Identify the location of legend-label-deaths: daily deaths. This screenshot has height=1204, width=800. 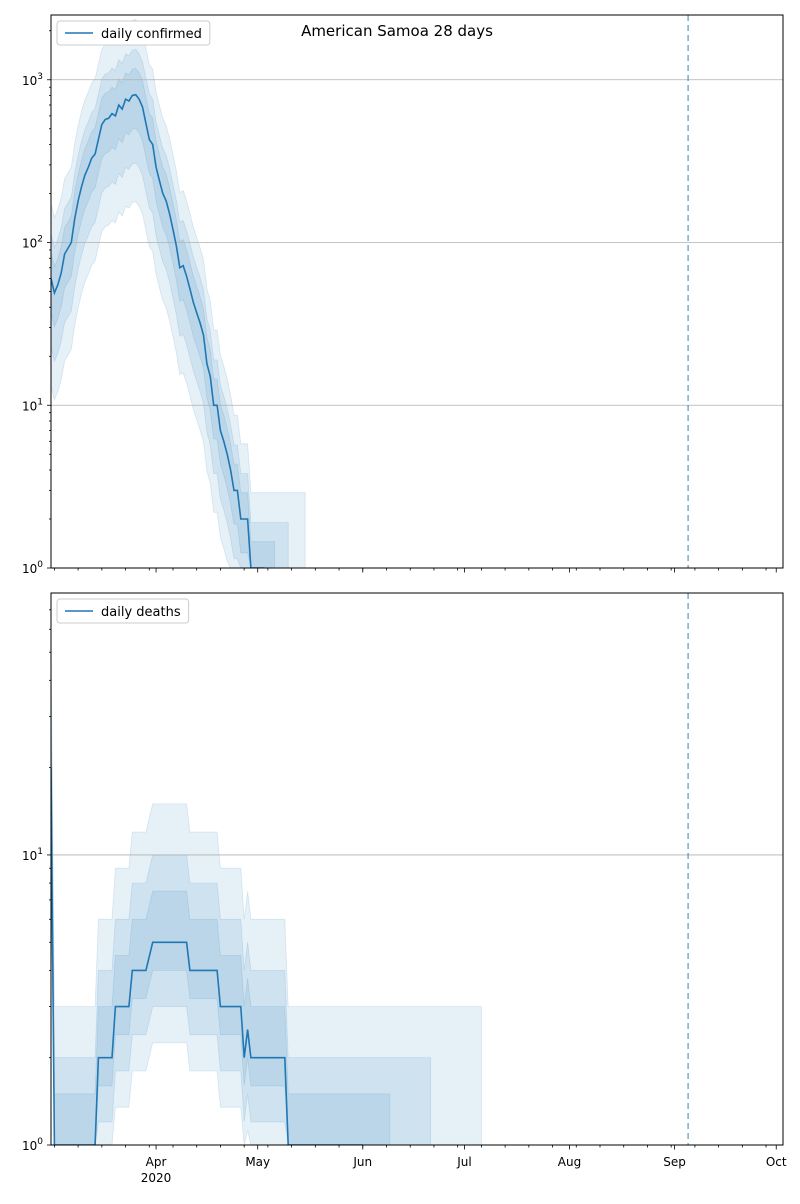
(141, 612).